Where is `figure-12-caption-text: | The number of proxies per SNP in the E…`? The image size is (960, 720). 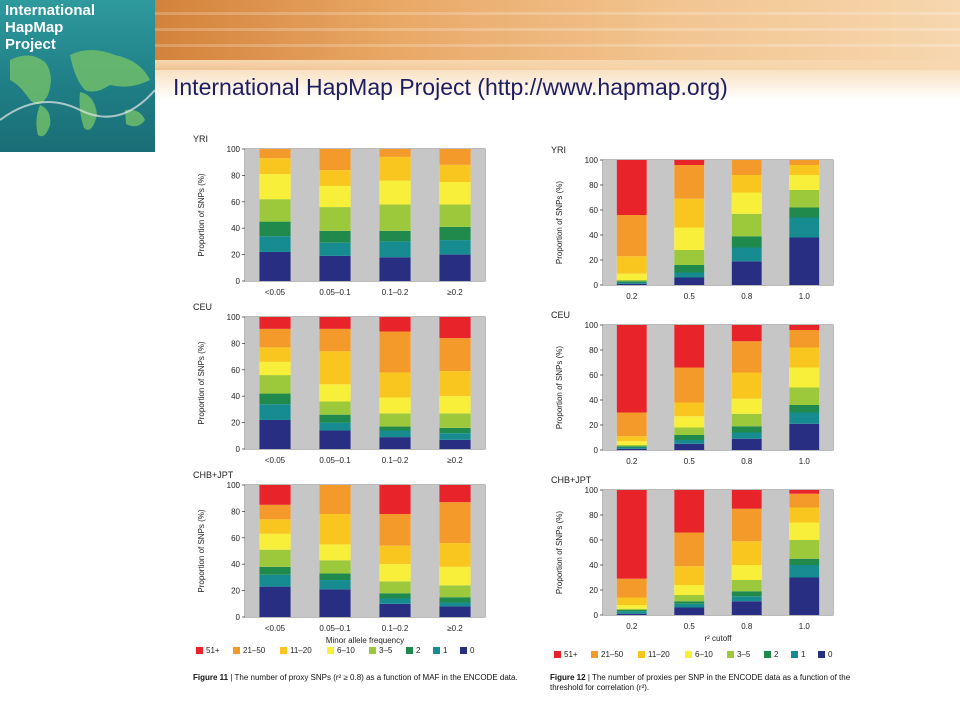
figure-12-caption-text: | The number of proxies per SNP in the E… is located at coordinates (700, 682).